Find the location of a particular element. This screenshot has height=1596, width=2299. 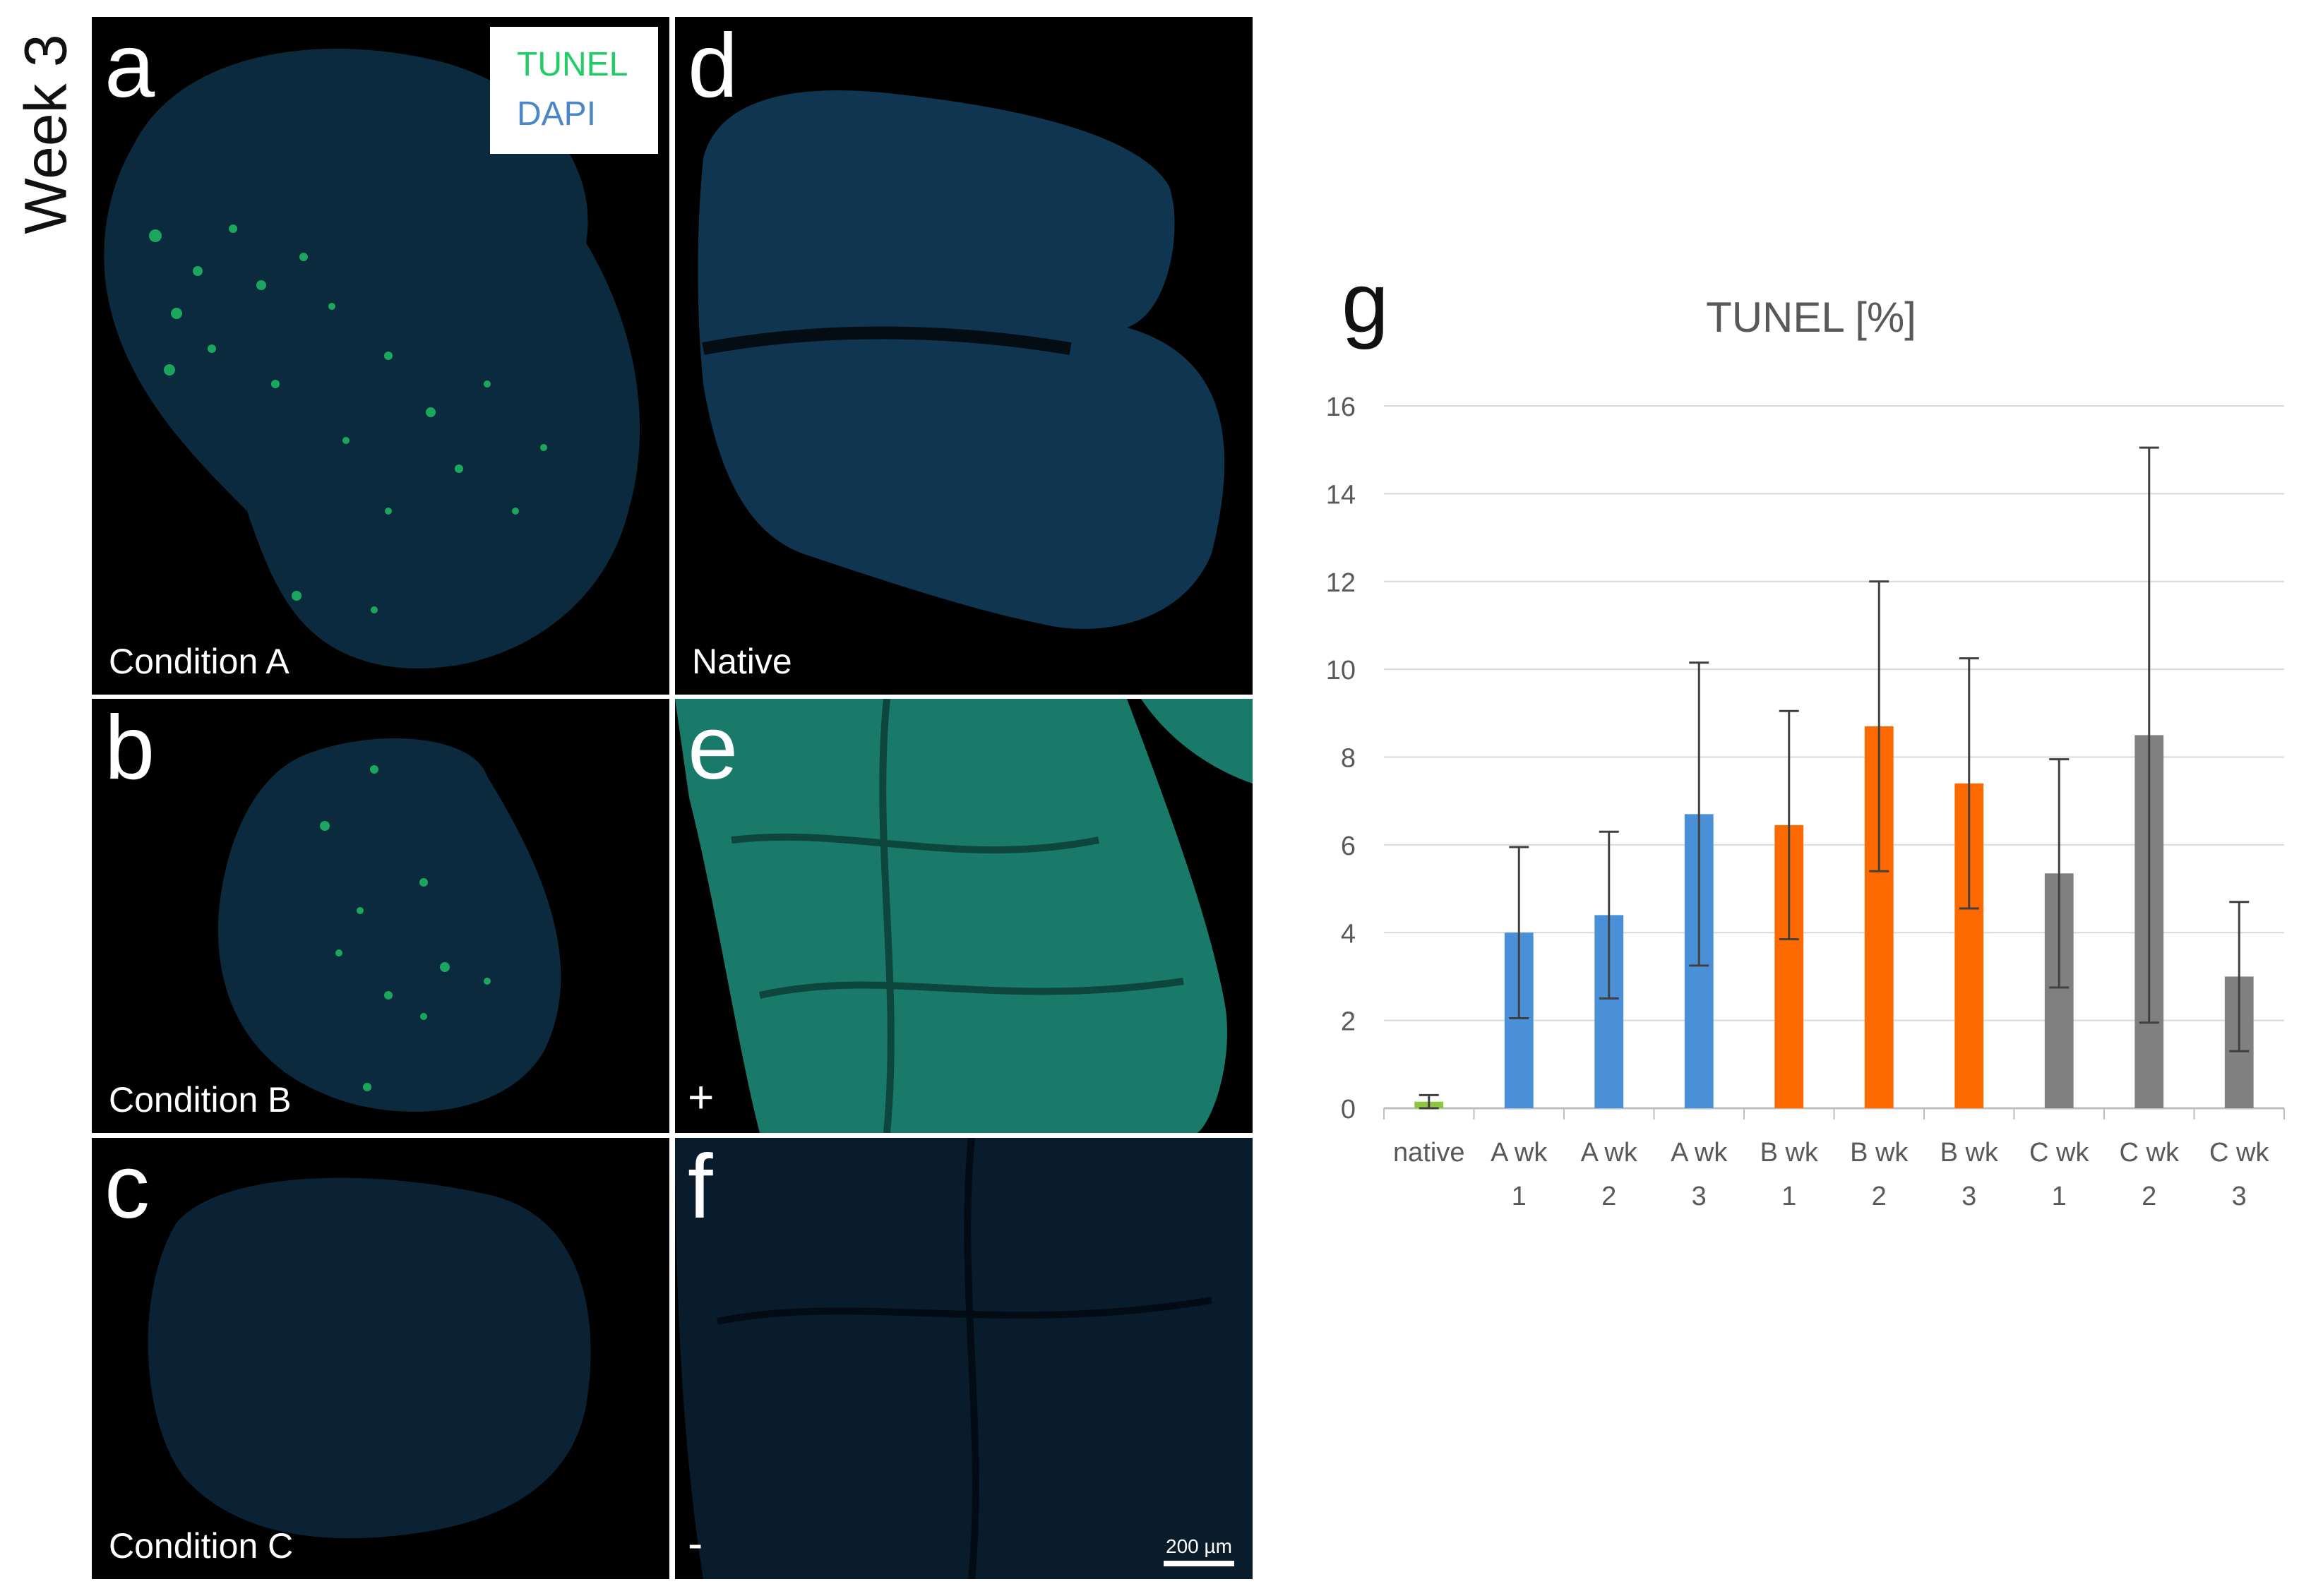

panel-letter-d: d is located at coordinates (713, 67).